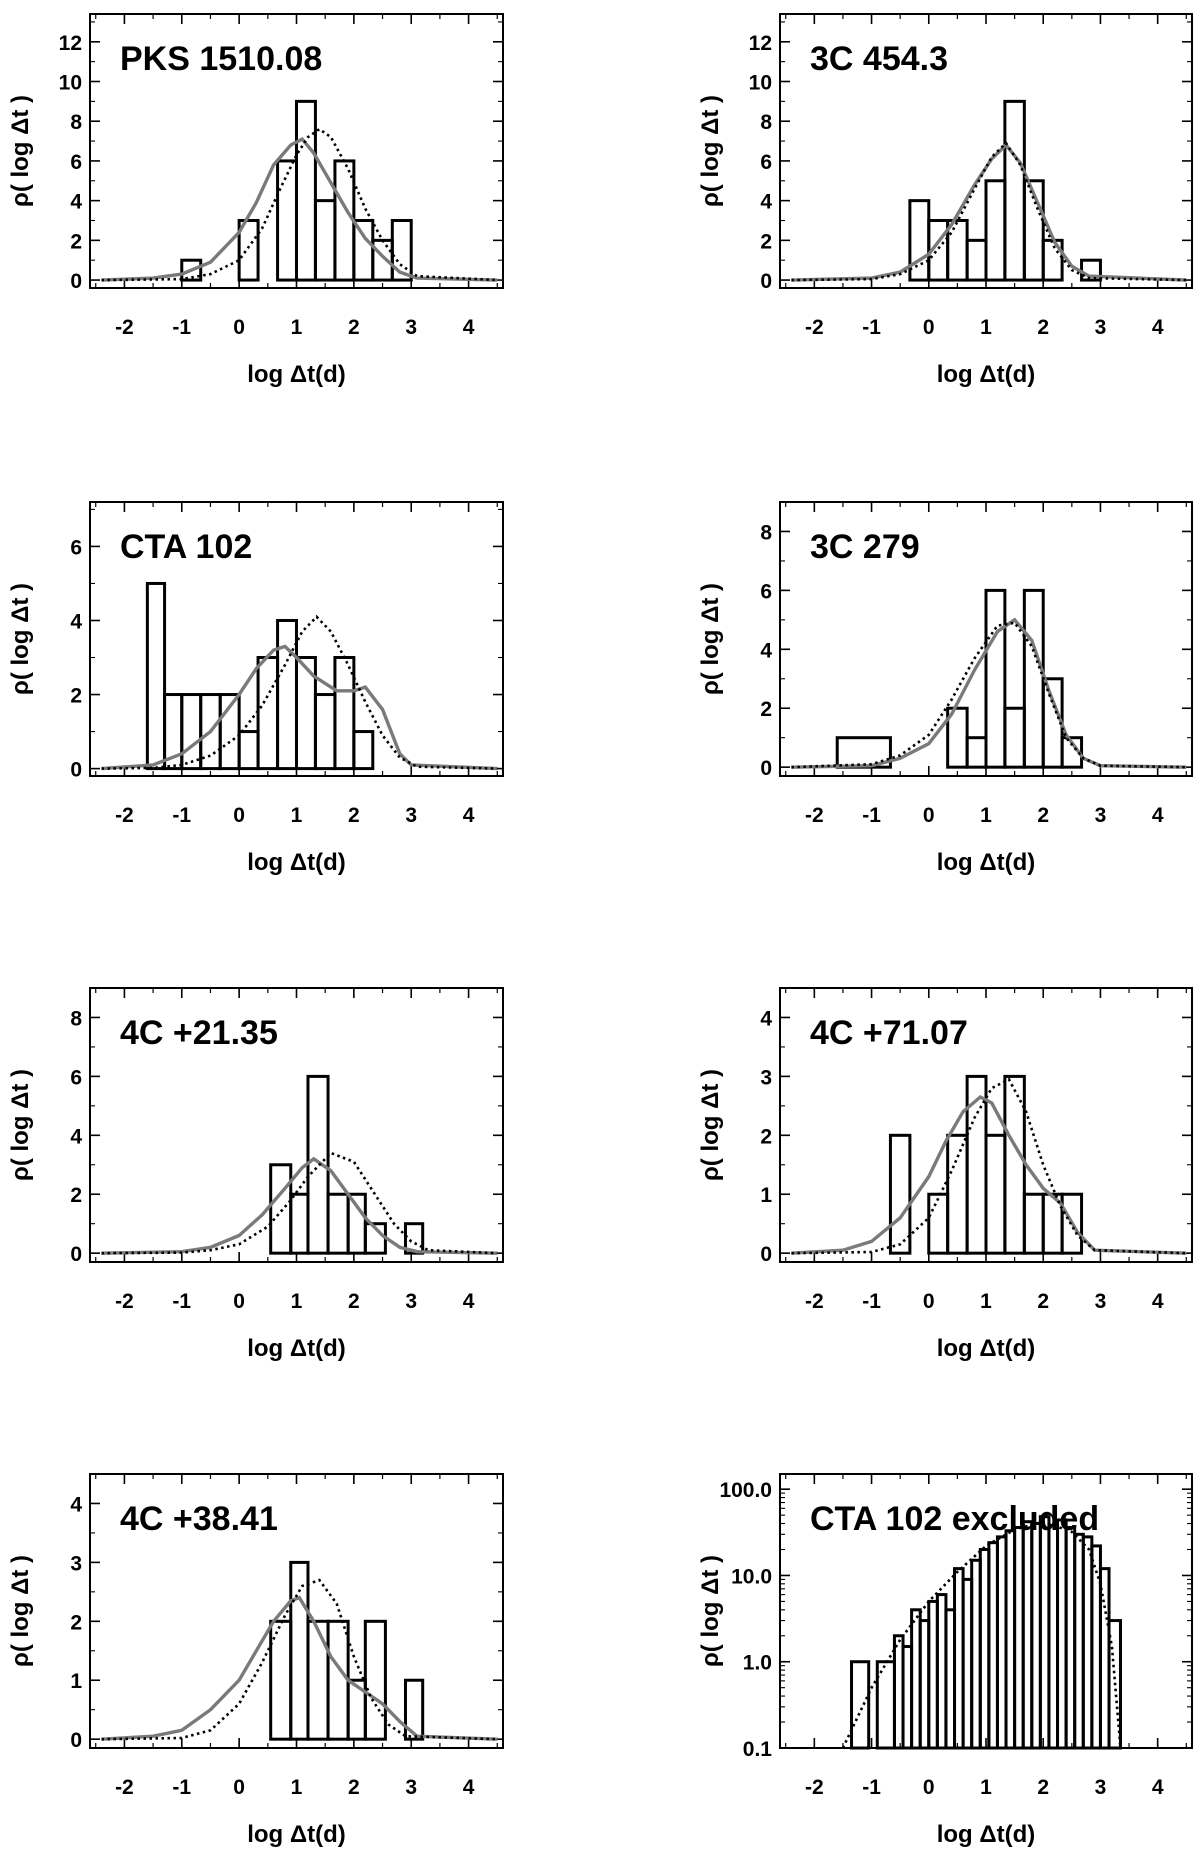  I want to click on panel-title: PKS 1510.08, so click(221, 59).